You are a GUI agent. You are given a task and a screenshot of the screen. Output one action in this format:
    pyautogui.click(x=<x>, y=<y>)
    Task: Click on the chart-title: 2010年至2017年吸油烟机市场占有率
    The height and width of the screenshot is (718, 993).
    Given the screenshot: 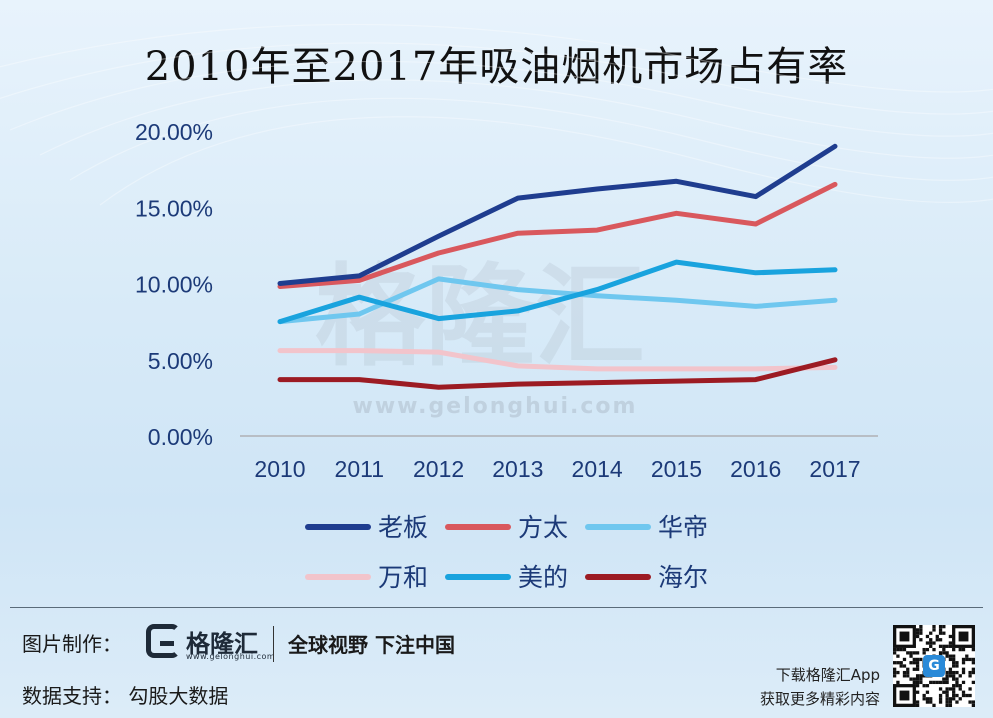 What is the action you would take?
    pyautogui.click(x=496, y=67)
    